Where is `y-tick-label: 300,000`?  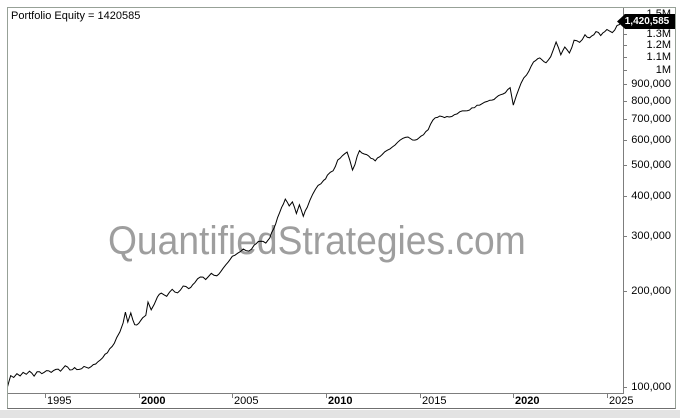
y-tick-label: 300,000 is located at coordinates (651, 236).